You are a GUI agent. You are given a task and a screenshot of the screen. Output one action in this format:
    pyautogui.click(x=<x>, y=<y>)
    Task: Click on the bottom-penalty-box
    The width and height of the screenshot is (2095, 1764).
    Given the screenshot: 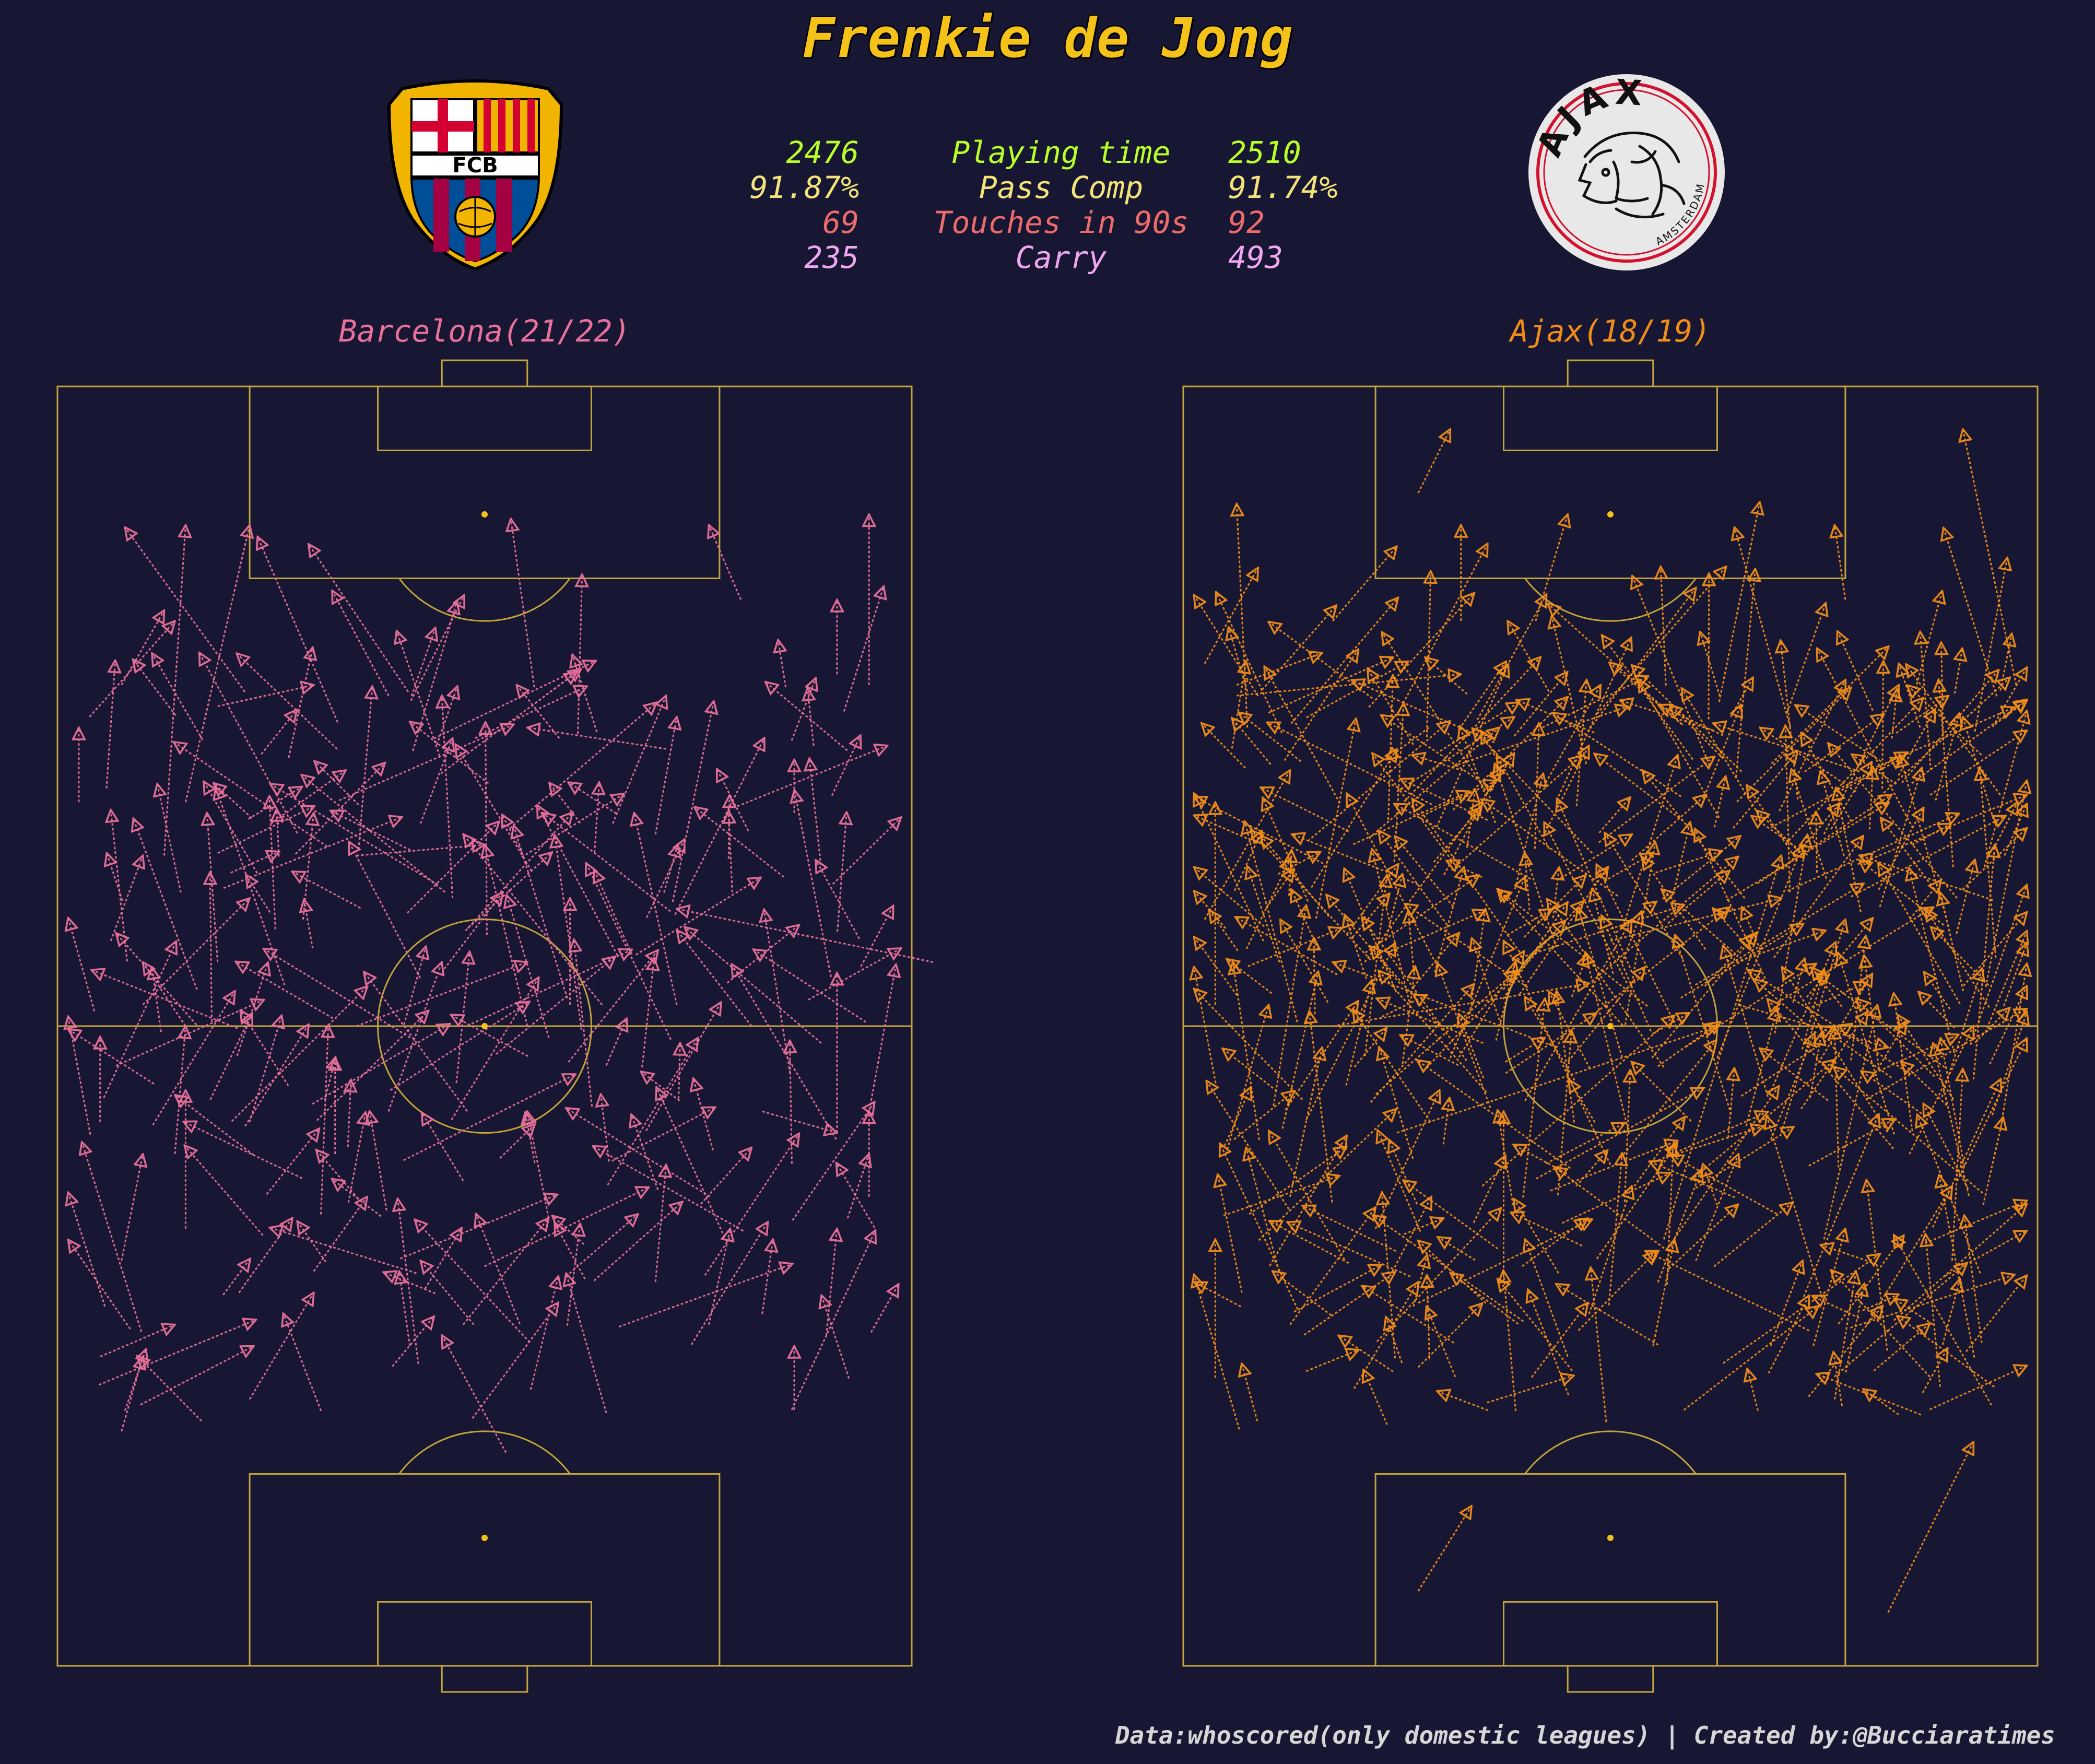 What is the action you would take?
    pyautogui.click(x=1610, y=1570)
    